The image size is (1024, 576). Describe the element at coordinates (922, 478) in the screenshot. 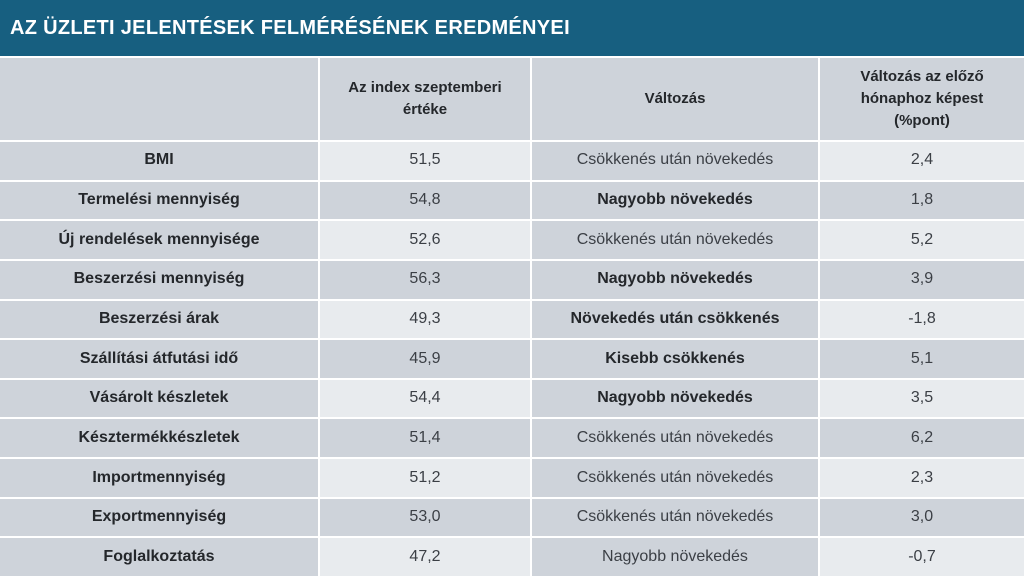

I see `delta-cell: 2,3` at that location.